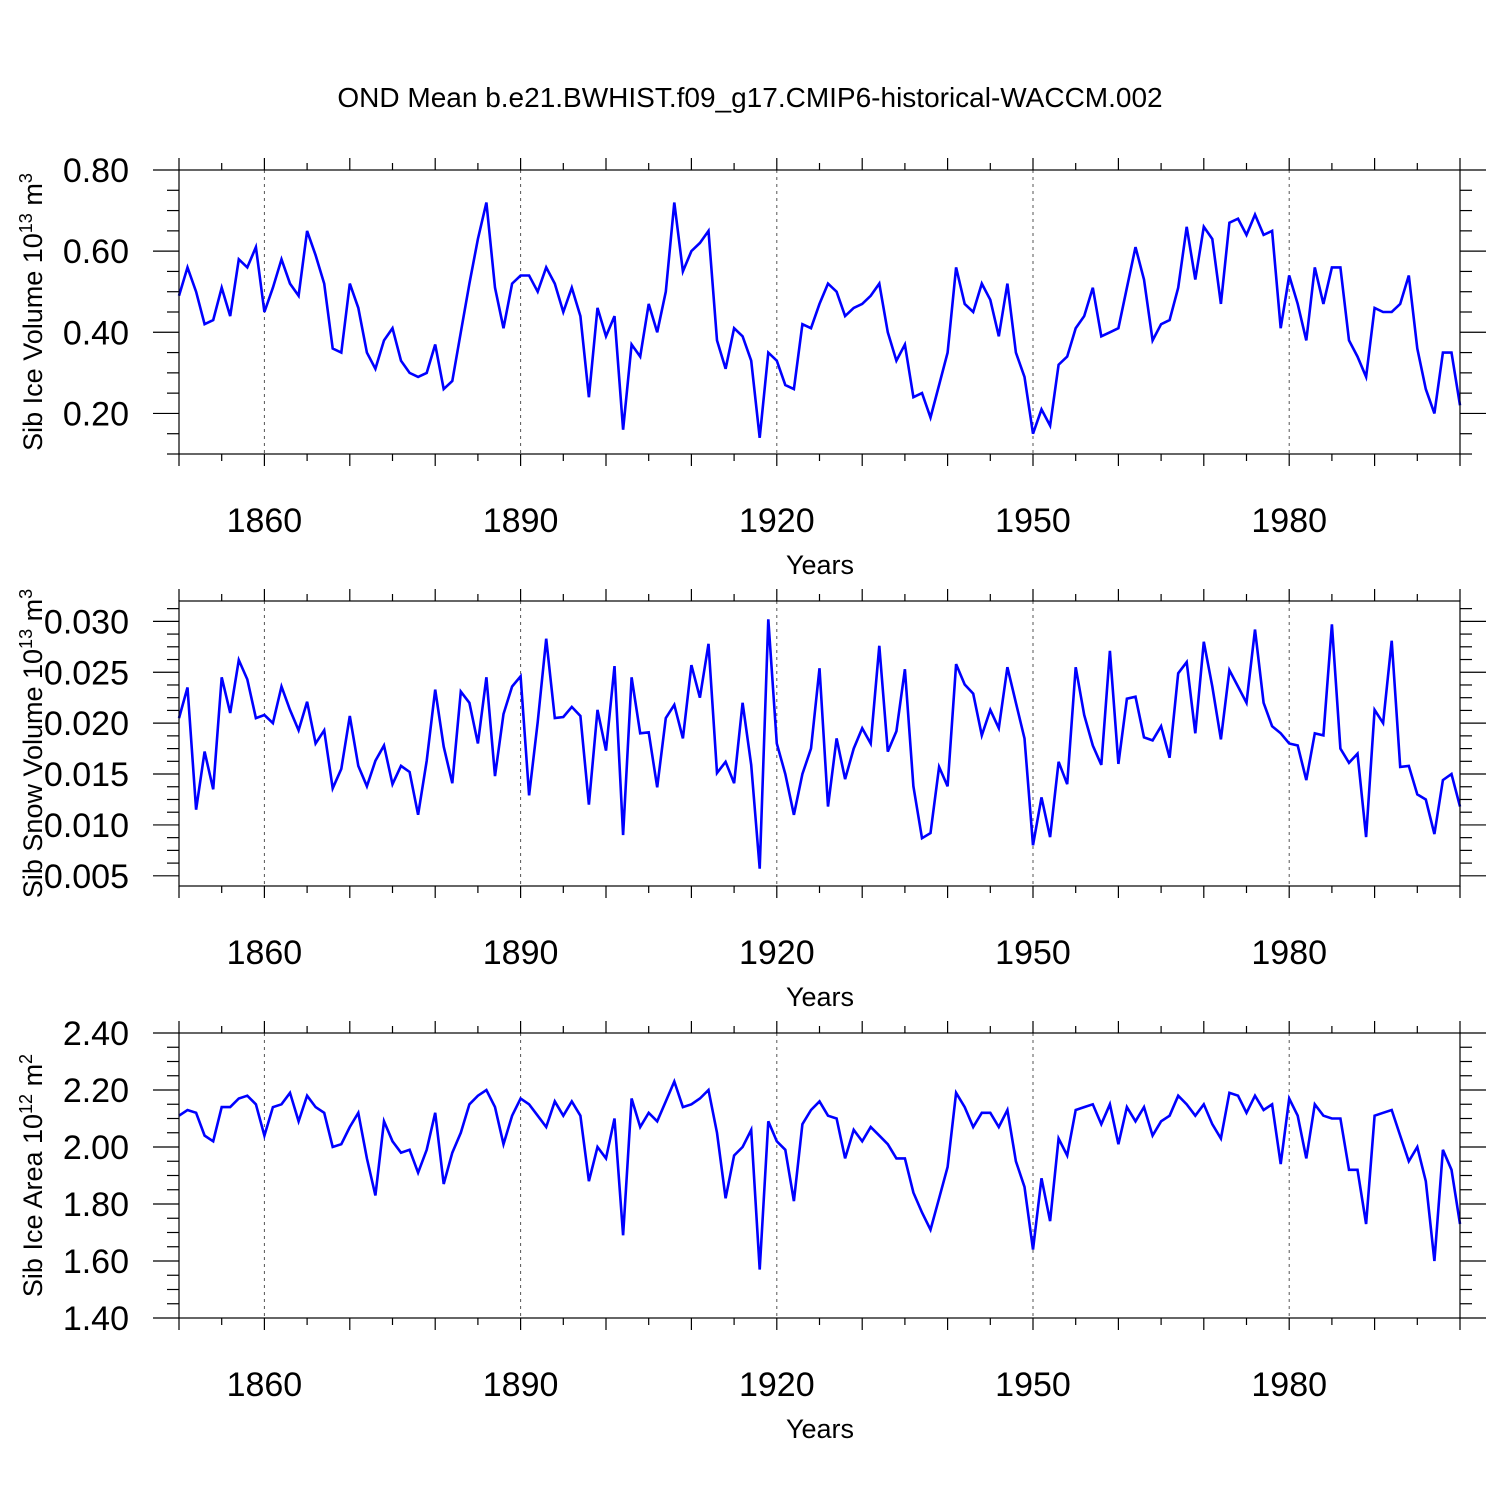  Describe the element at coordinates (96, 171) in the screenshot. I see `y-tick-label: 0.80` at that location.